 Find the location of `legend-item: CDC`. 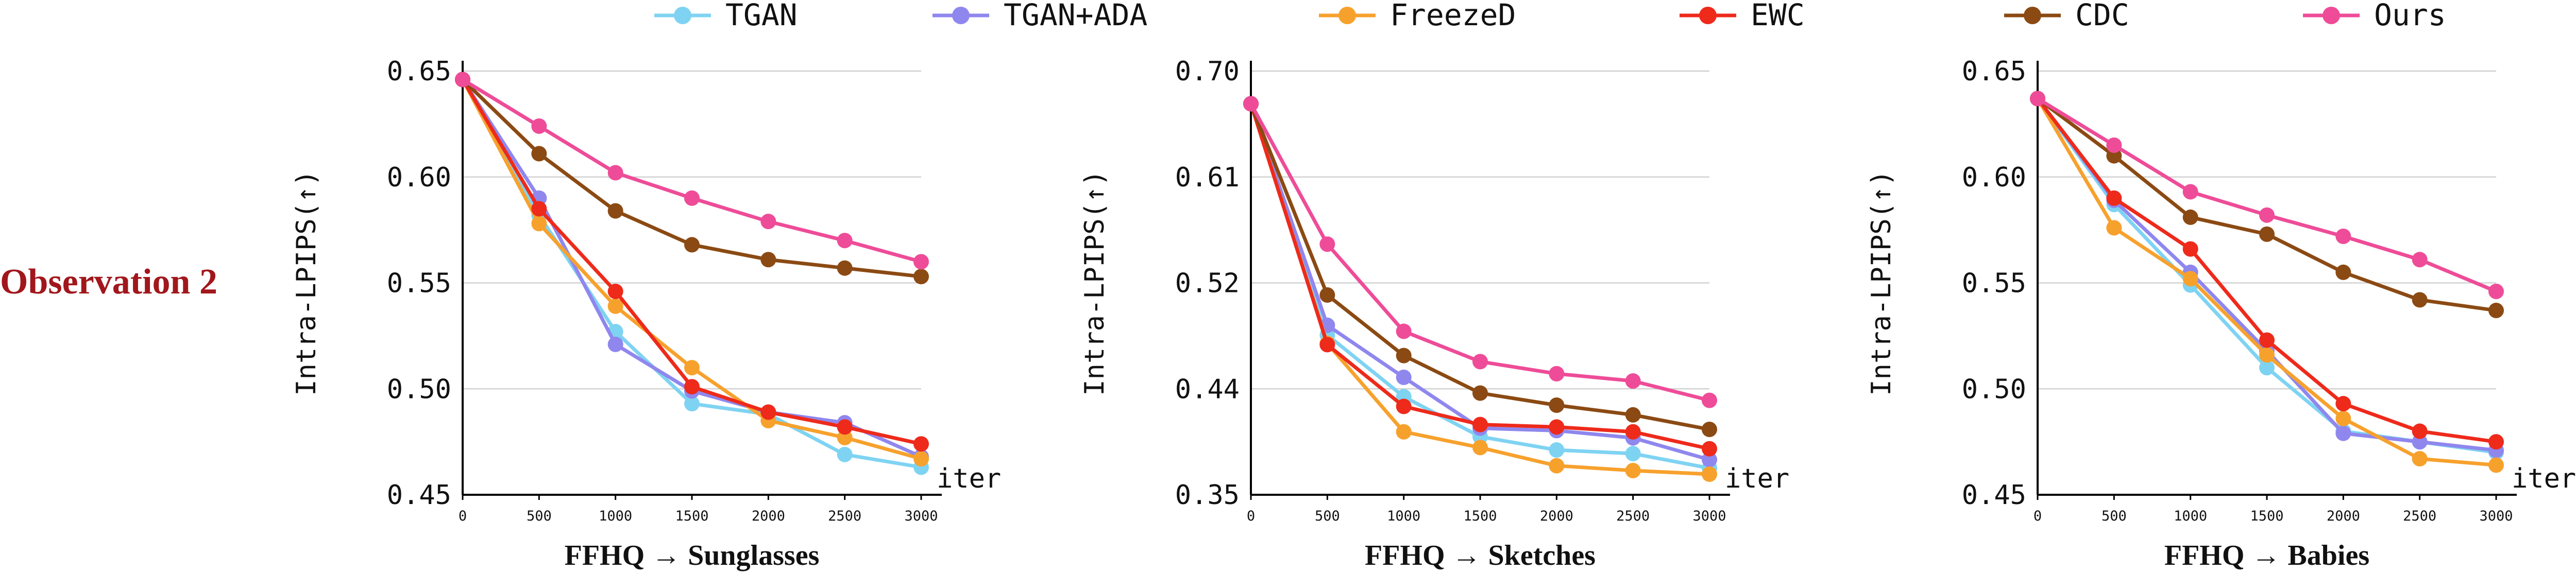

legend-item: CDC is located at coordinates (2066, 16).